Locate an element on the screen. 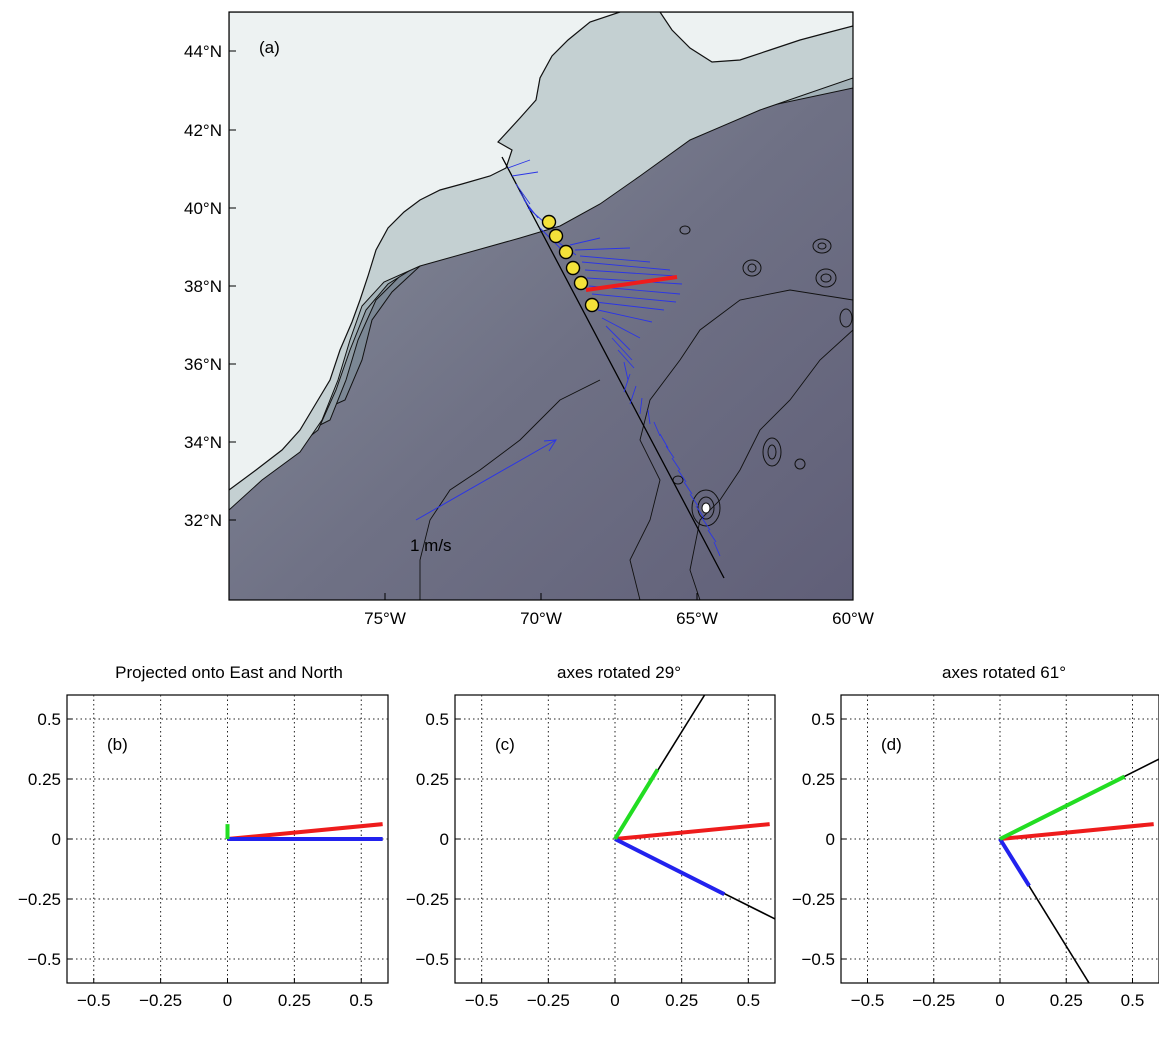 This screenshot has width=1159, height=1040. grid-lines is located at coordinates (615, 839).